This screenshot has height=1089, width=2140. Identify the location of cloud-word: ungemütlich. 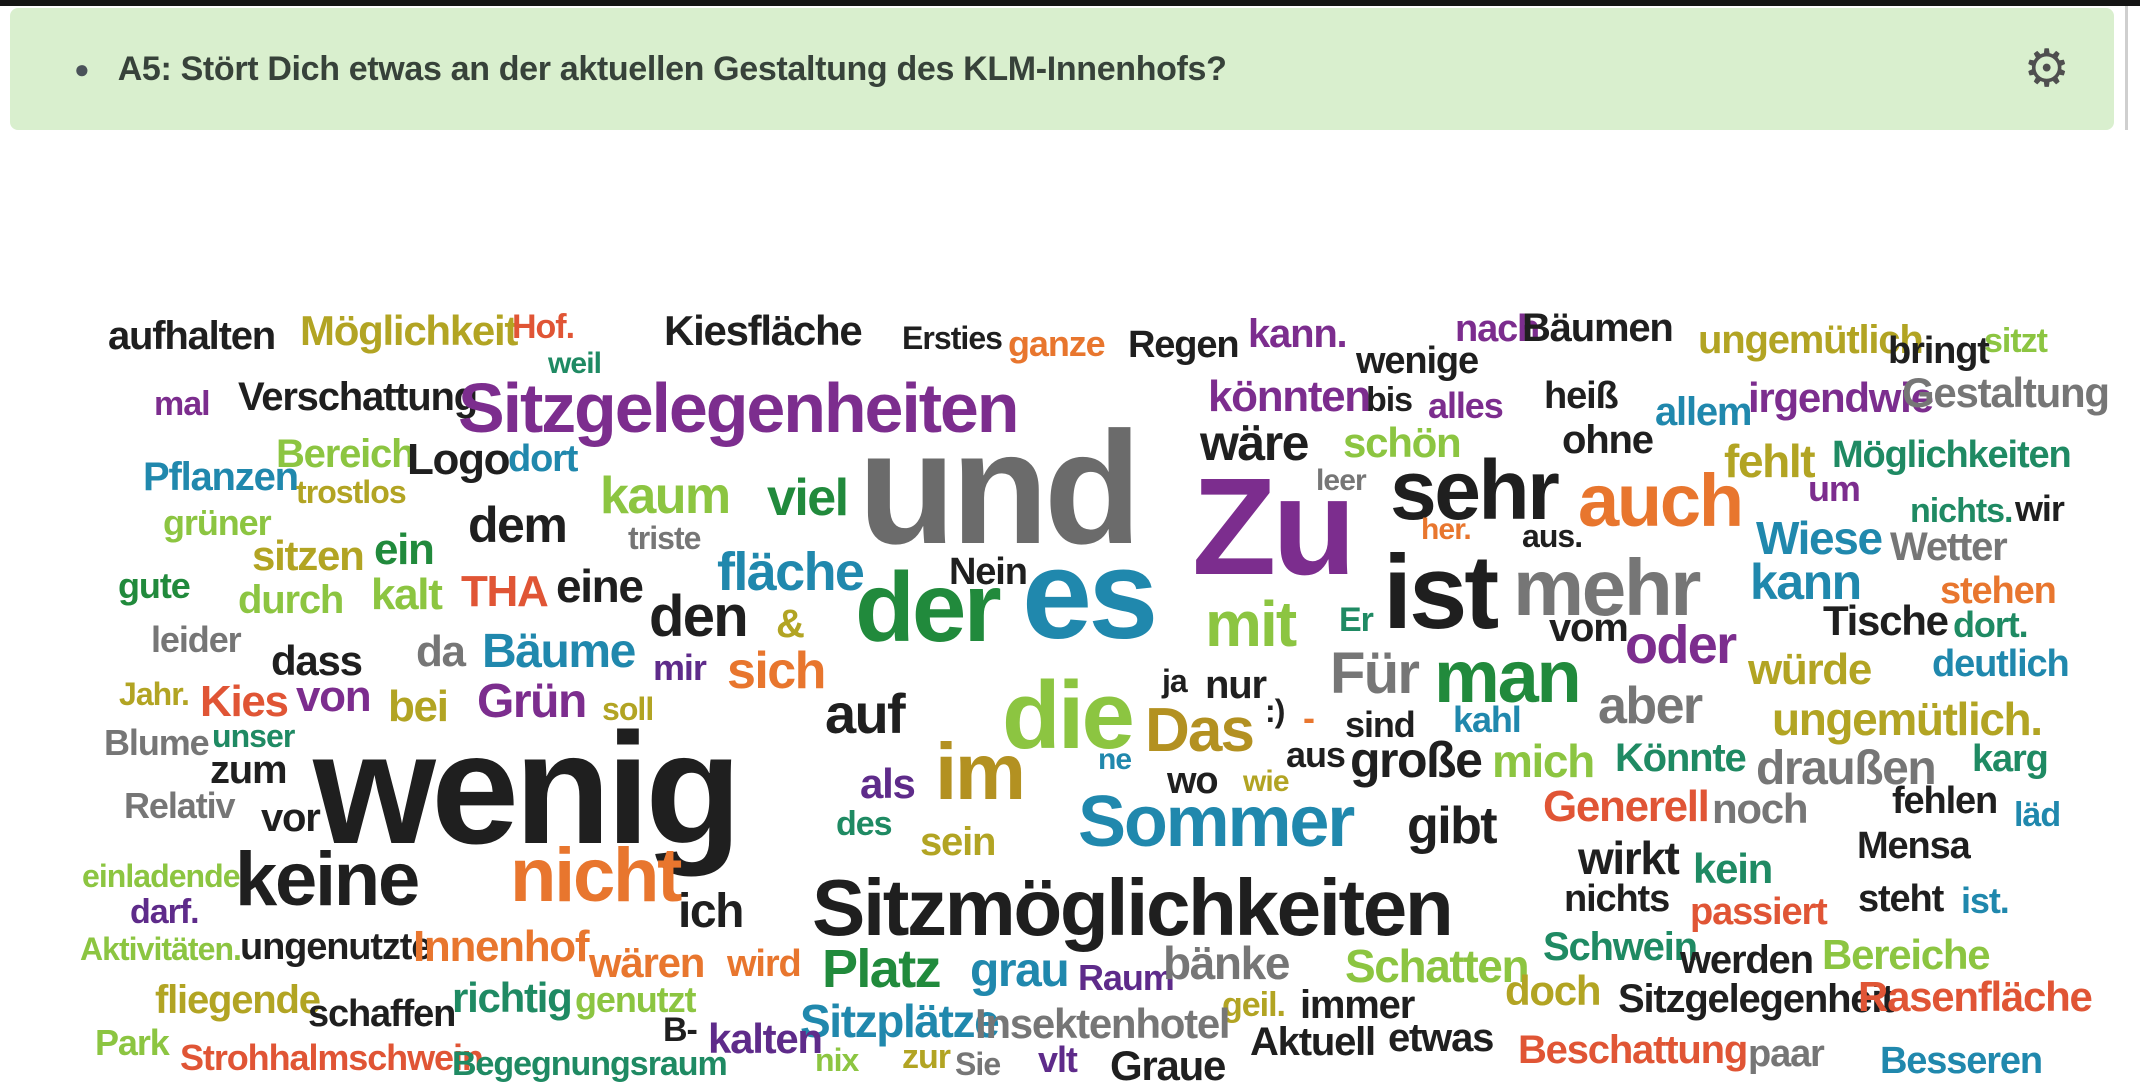
(1811, 340).